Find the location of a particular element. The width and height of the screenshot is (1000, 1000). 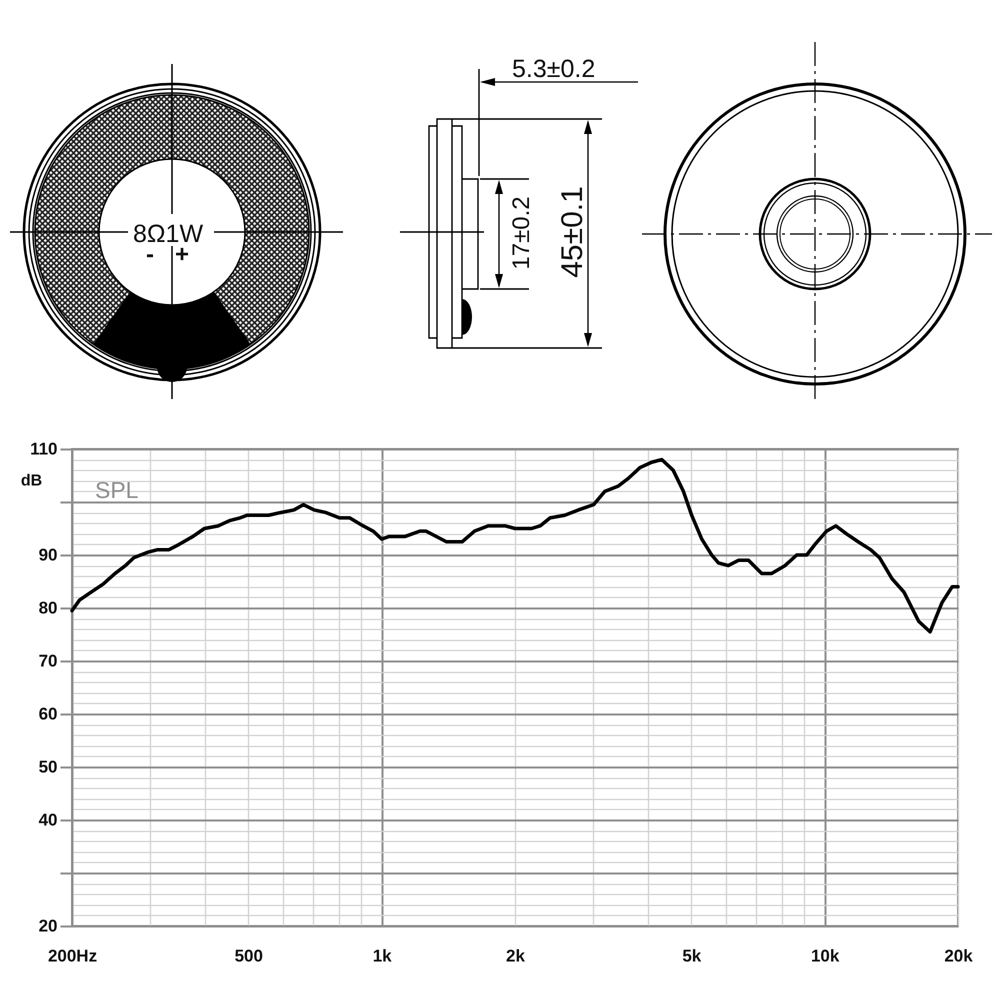

y-axis-title: dB is located at coordinates (31, 481).